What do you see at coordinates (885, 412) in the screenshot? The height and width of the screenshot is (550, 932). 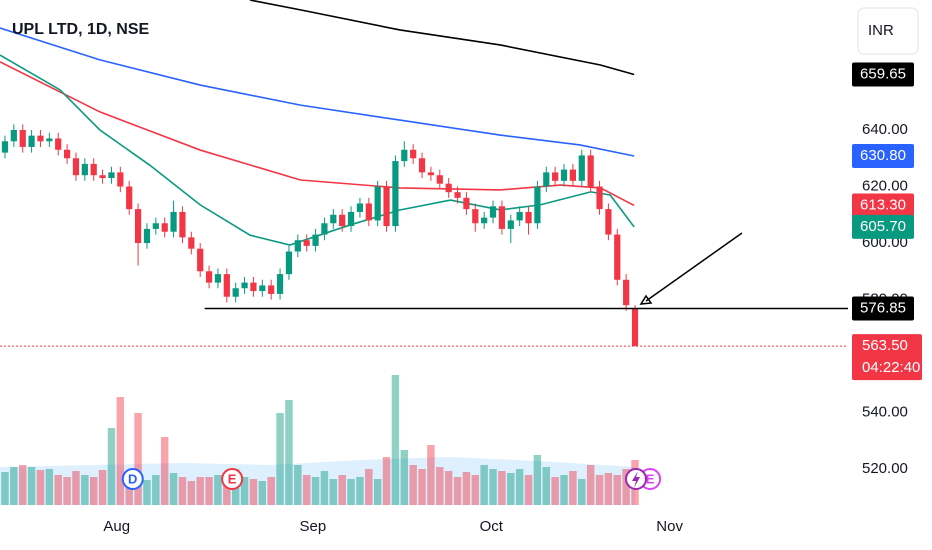 I see `y-tick-label: 540.00` at bounding box center [885, 412].